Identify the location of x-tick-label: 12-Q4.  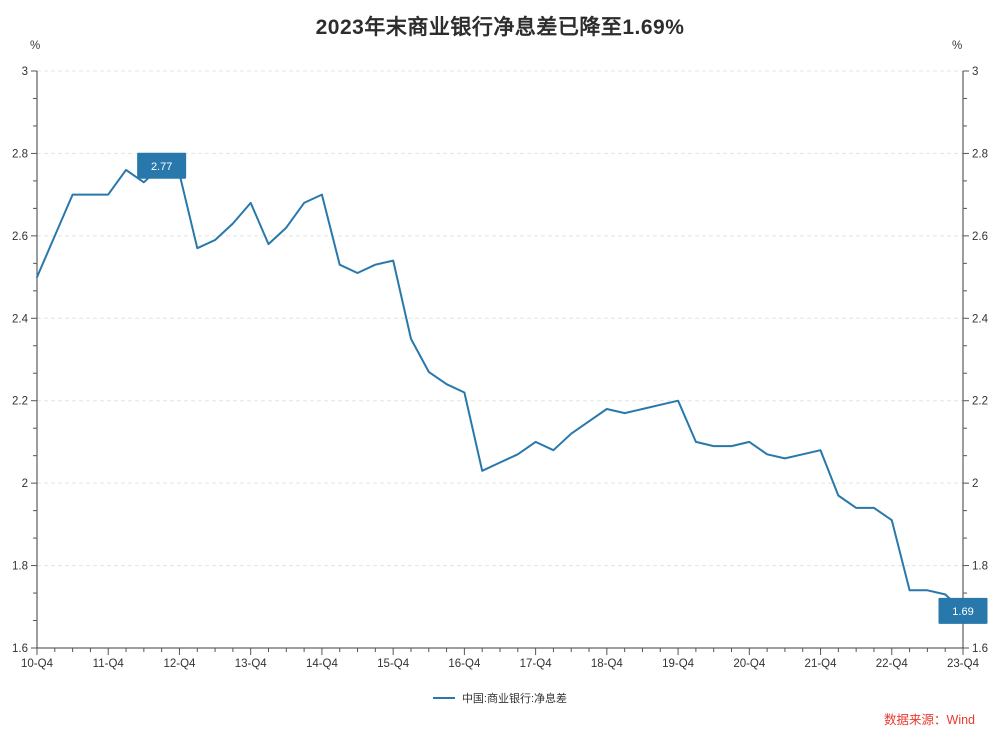
(179, 664).